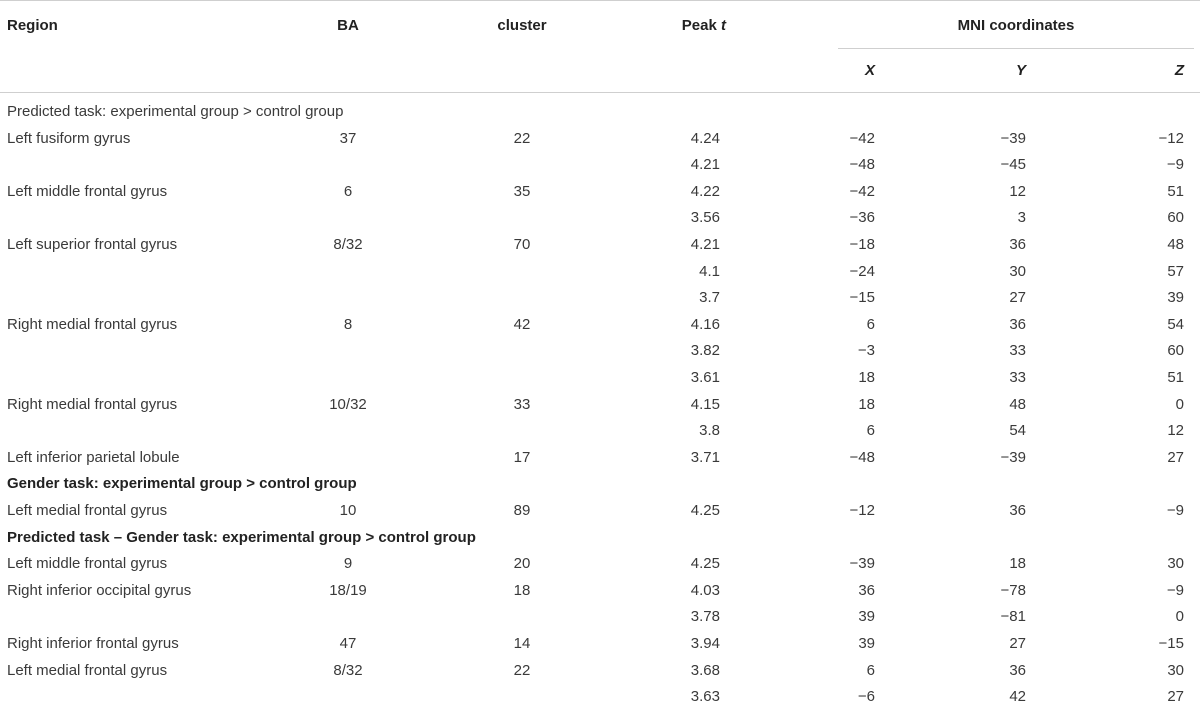 This screenshot has height=712, width=1200. I want to click on cell-x: 18, so click(866, 404).